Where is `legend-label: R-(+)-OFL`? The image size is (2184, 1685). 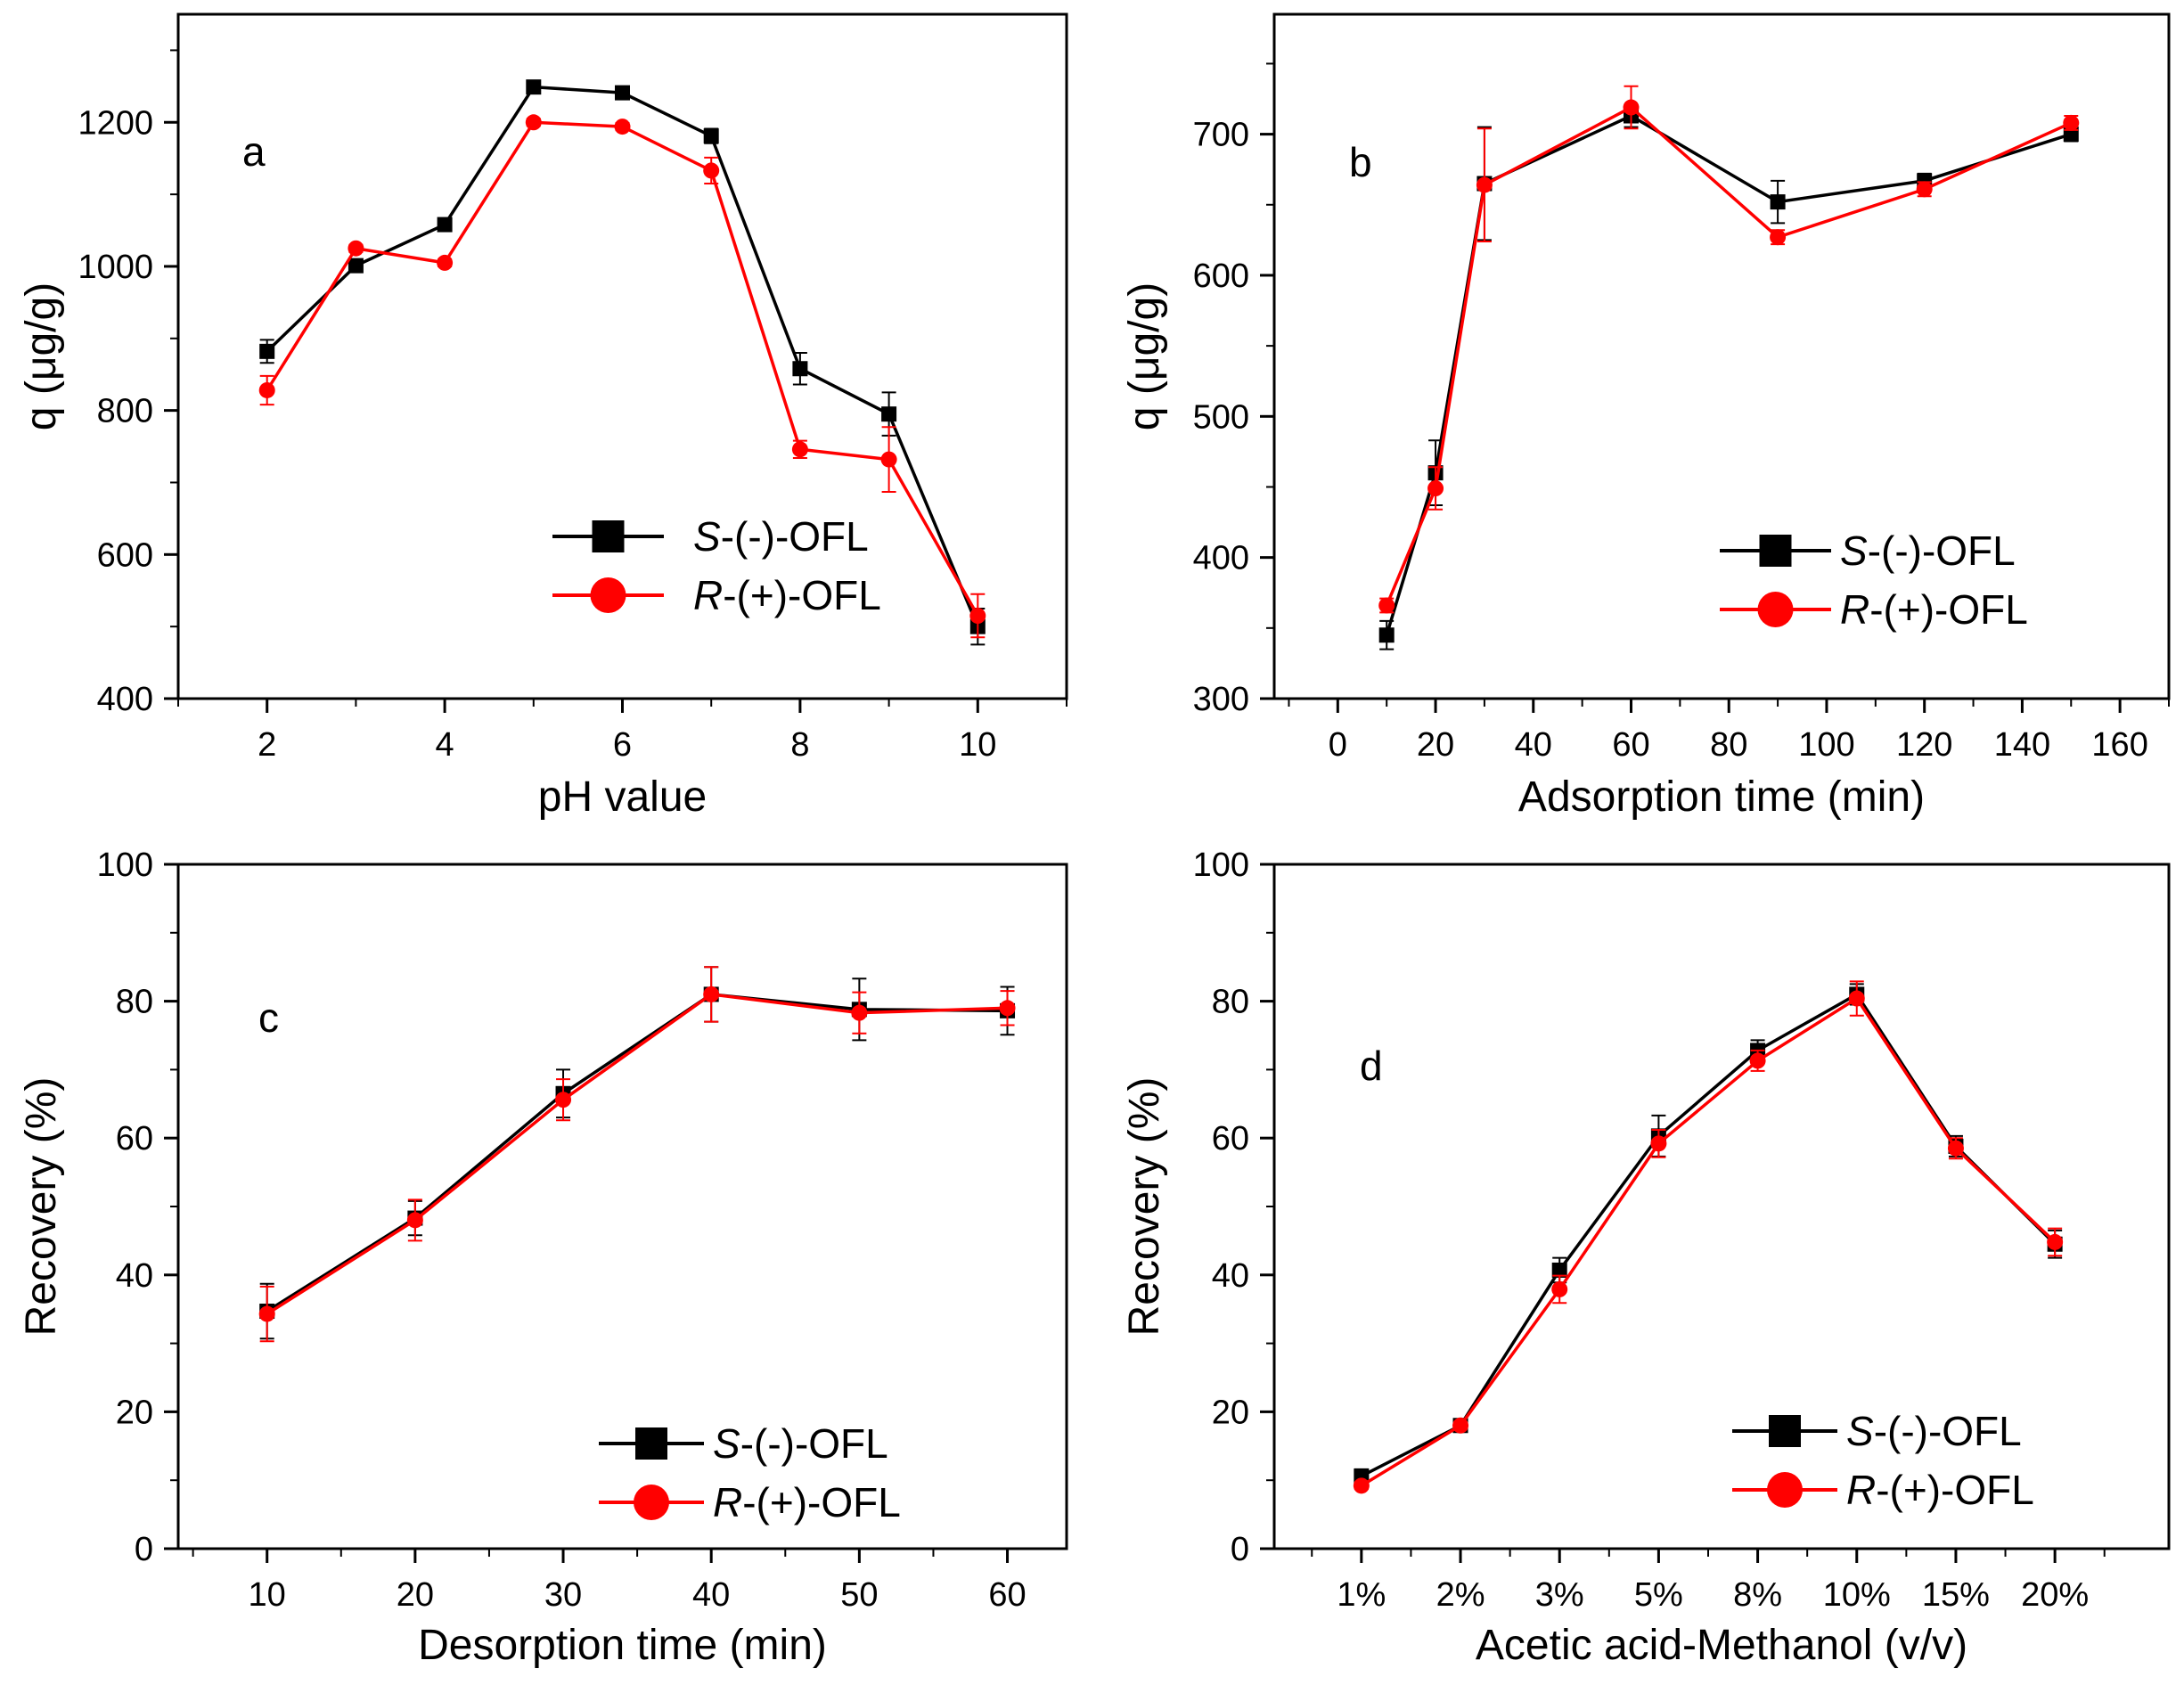
legend-label: R-(+)-OFL is located at coordinates (787, 595).